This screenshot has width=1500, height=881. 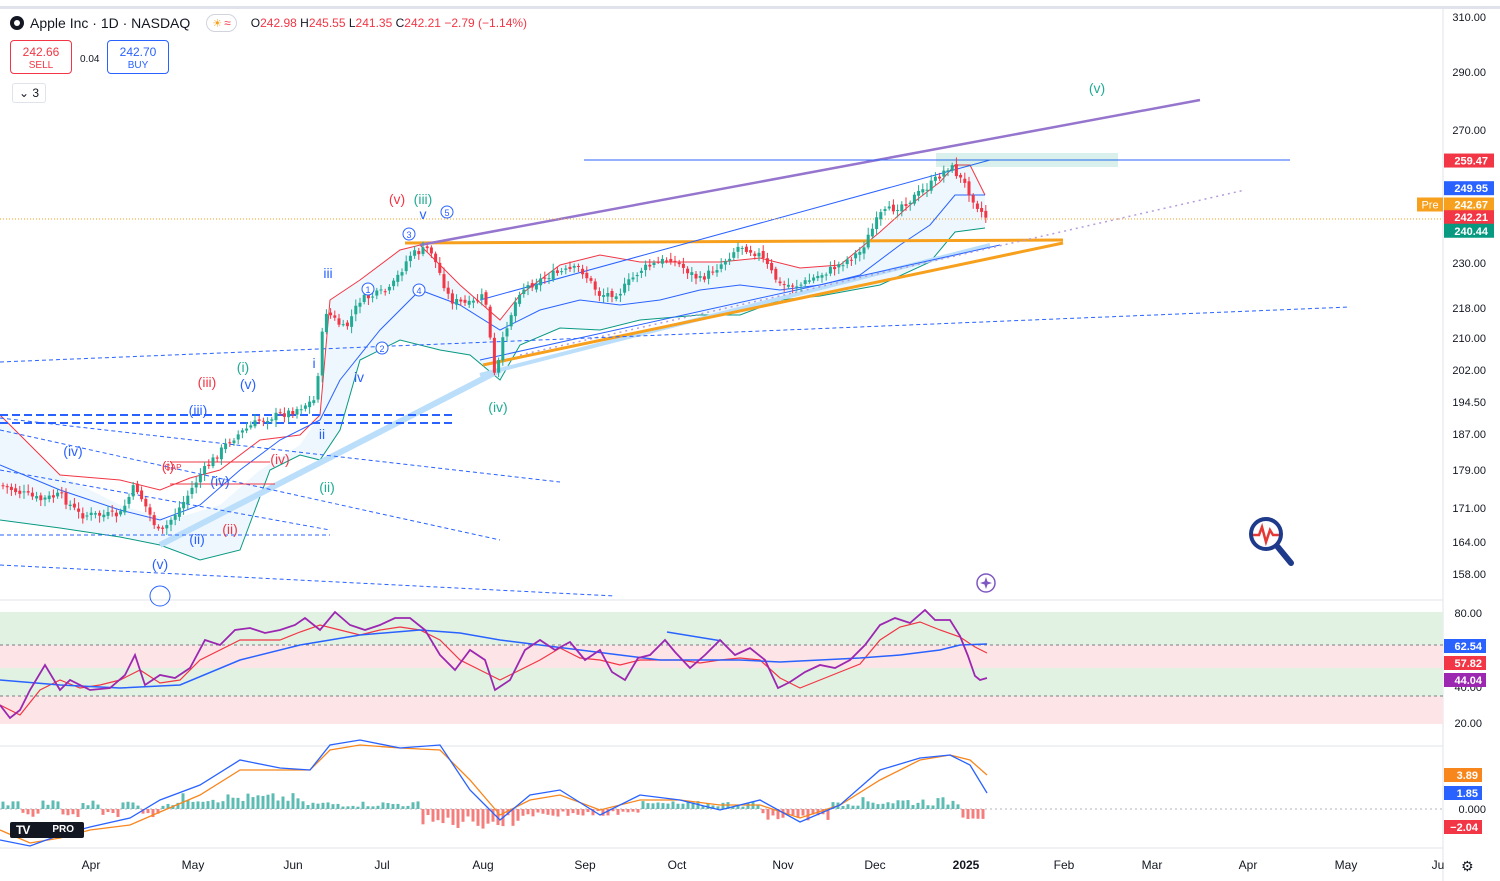 What do you see at coordinates (41, 57) in the screenshot?
I see `sell-button: 242.66 SELL` at bounding box center [41, 57].